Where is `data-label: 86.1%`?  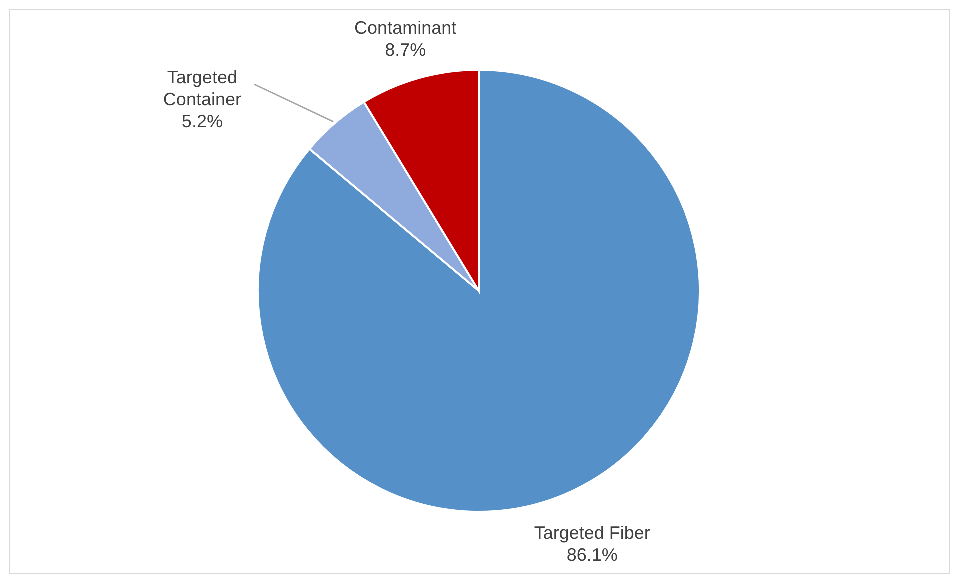
data-label: 86.1% is located at coordinates (592, 554).